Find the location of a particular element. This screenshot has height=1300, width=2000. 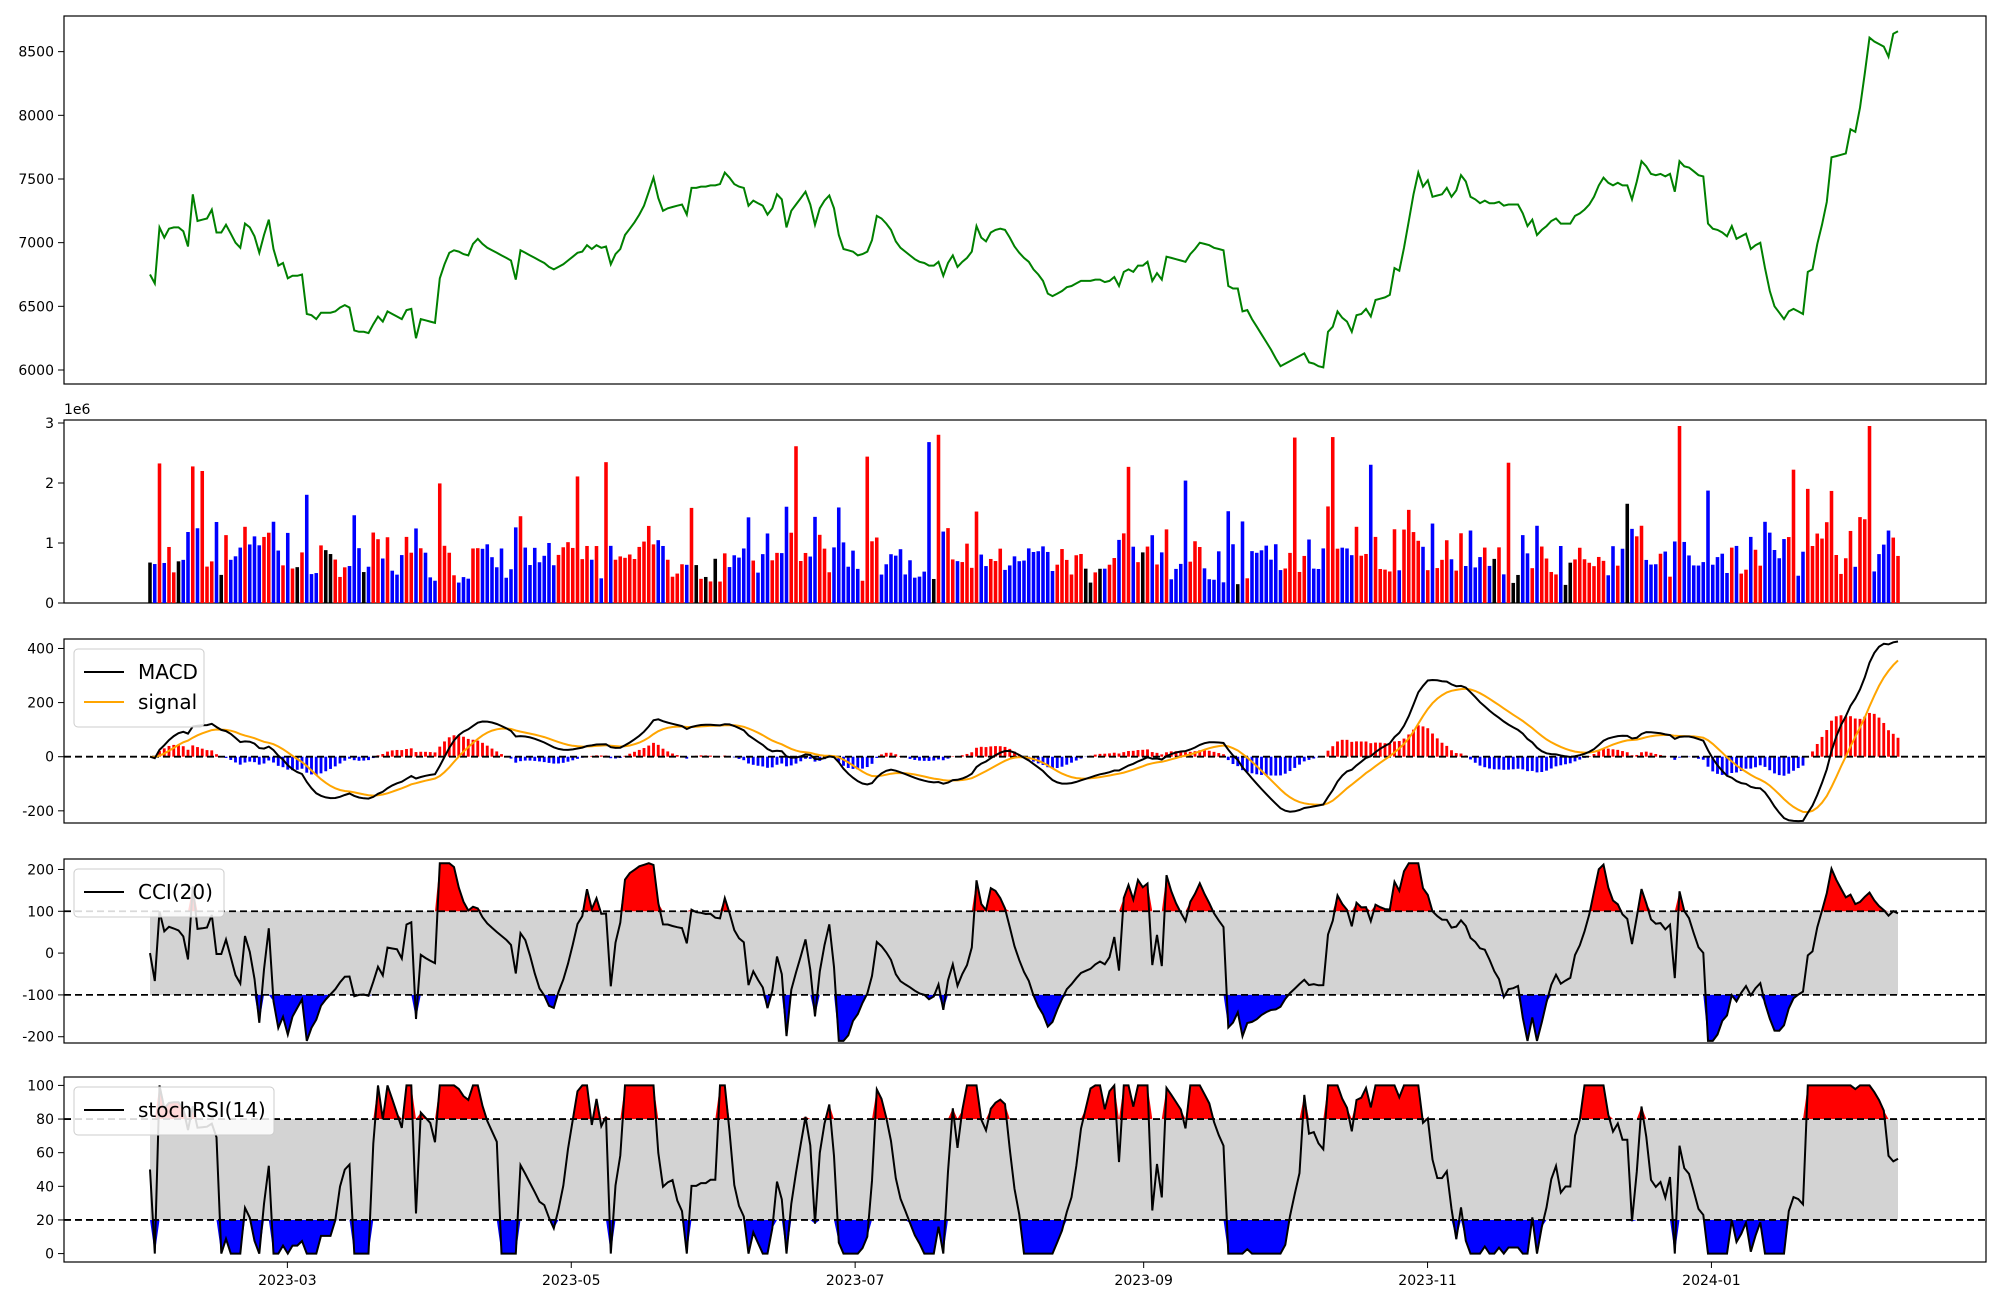

cci-panel: -200 -100 0 100 200 CCI(20) is located at coordinates (1004, 952).